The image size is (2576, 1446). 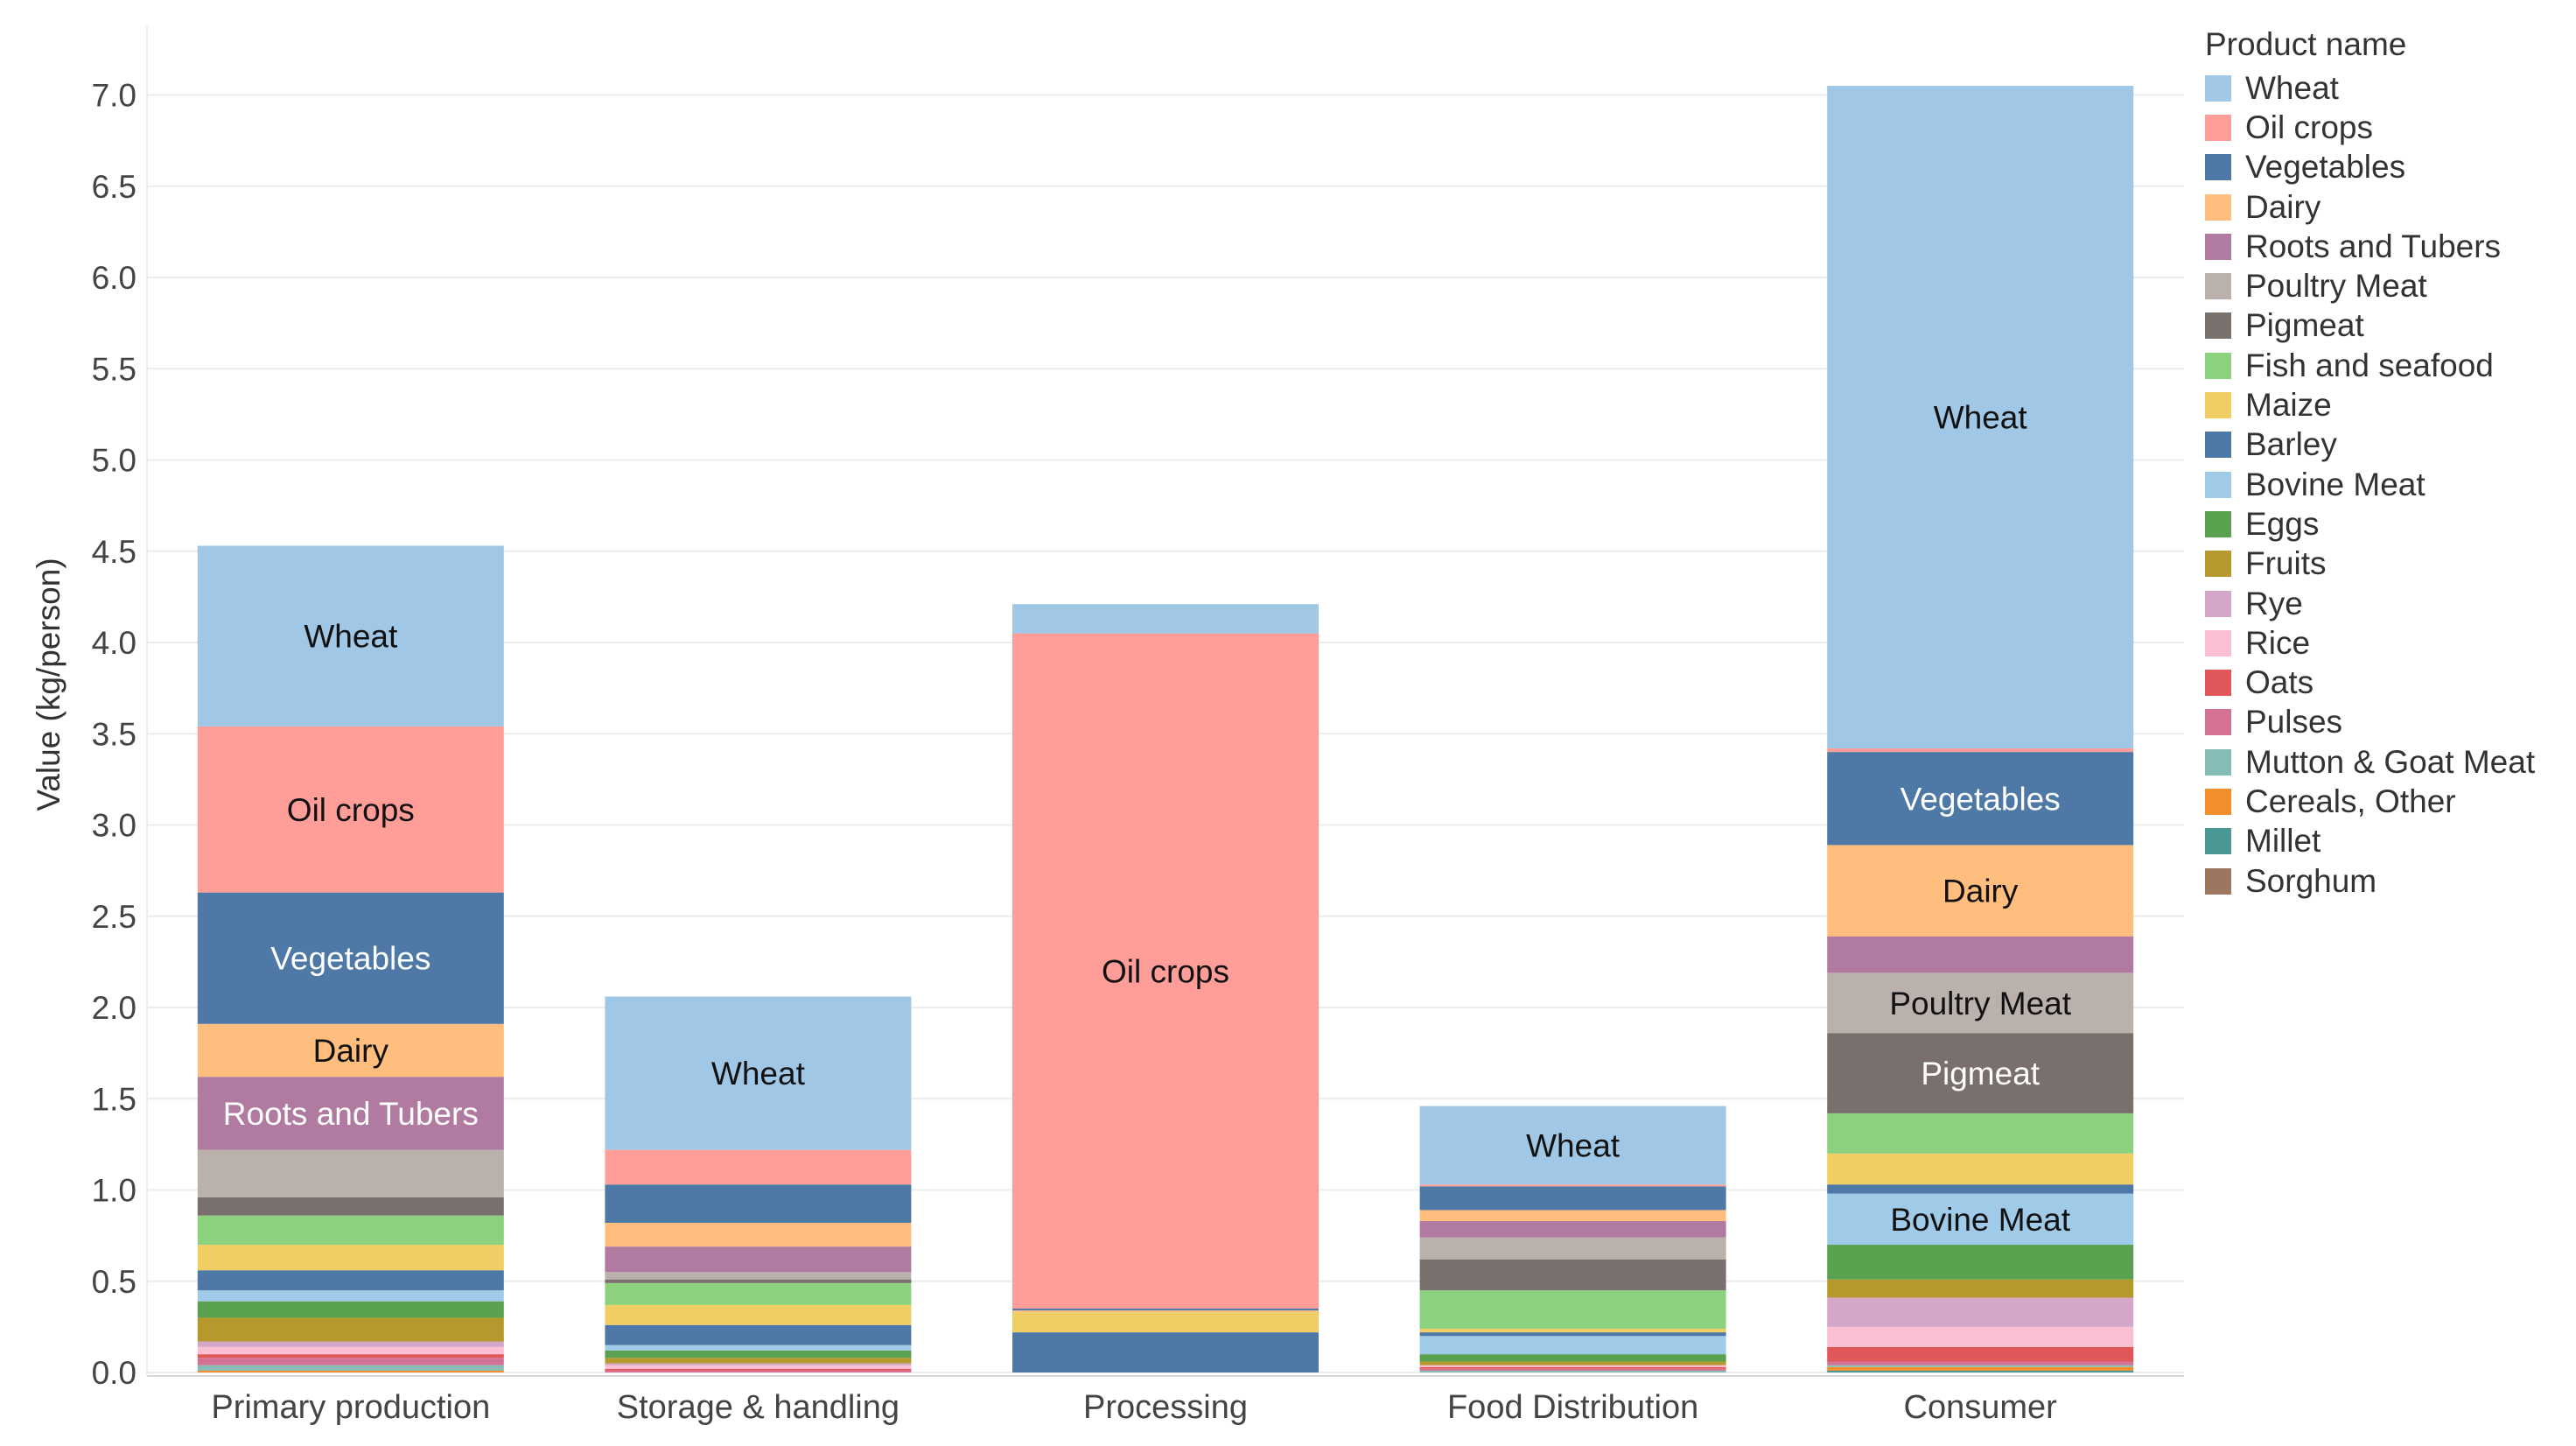 What do you see at coordinates (114, 96) in the screenshot?
I see `y-tick-label: 7.0` at bounding box center [114, 96].